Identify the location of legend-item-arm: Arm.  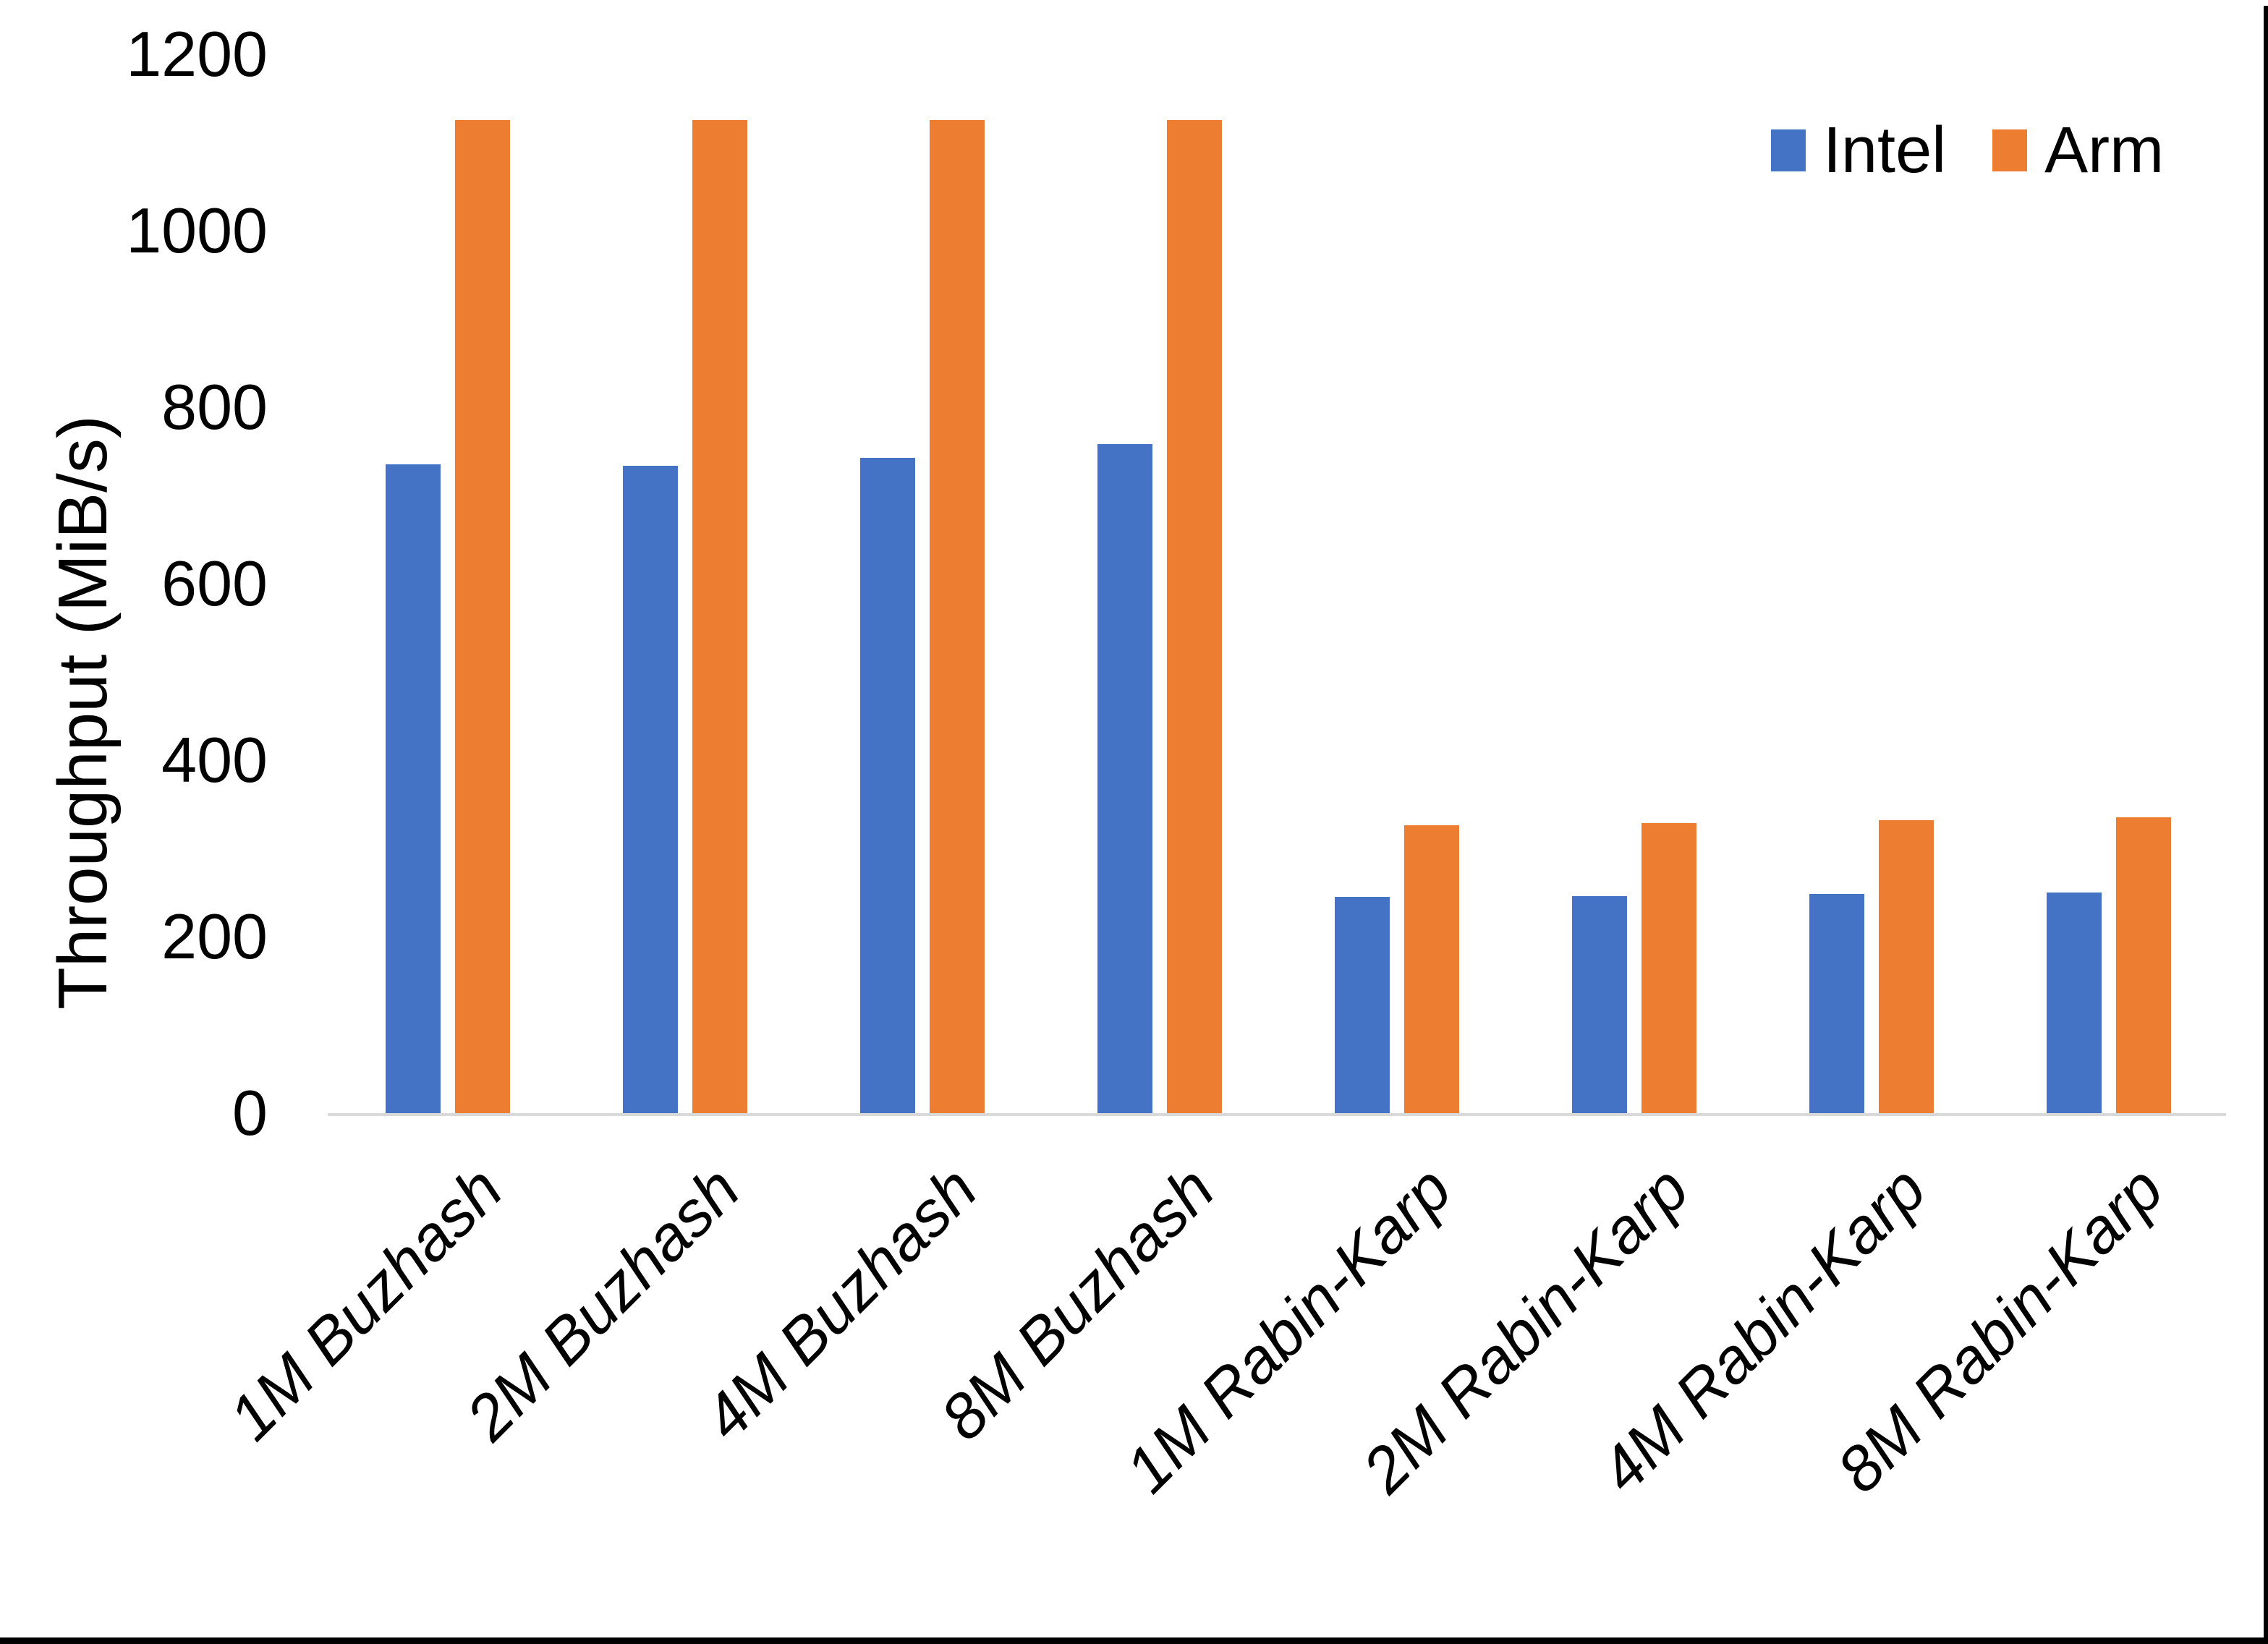
(2078, 150).